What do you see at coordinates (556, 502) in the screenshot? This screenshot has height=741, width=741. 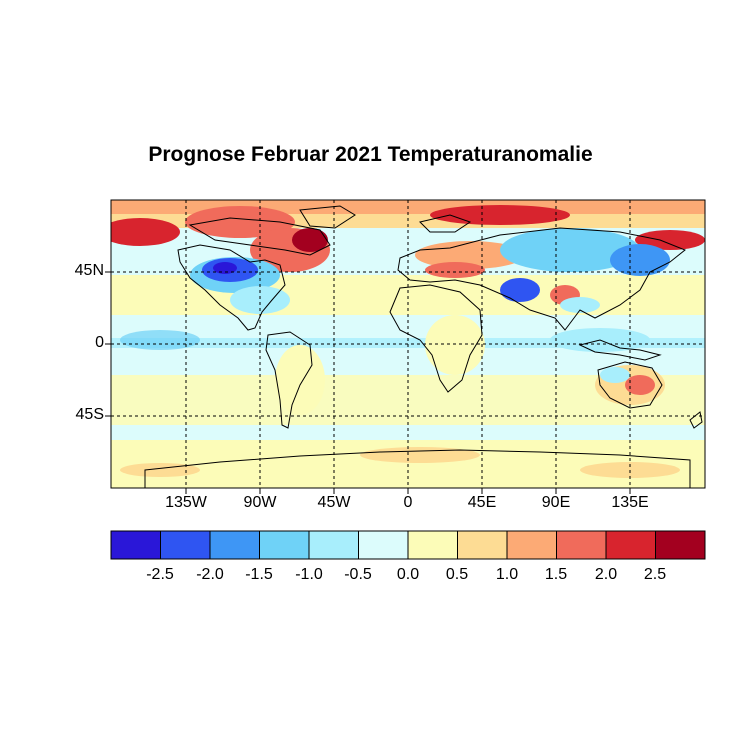 I see `lon-label-90e: 90E` at bounding box center [556, 502].